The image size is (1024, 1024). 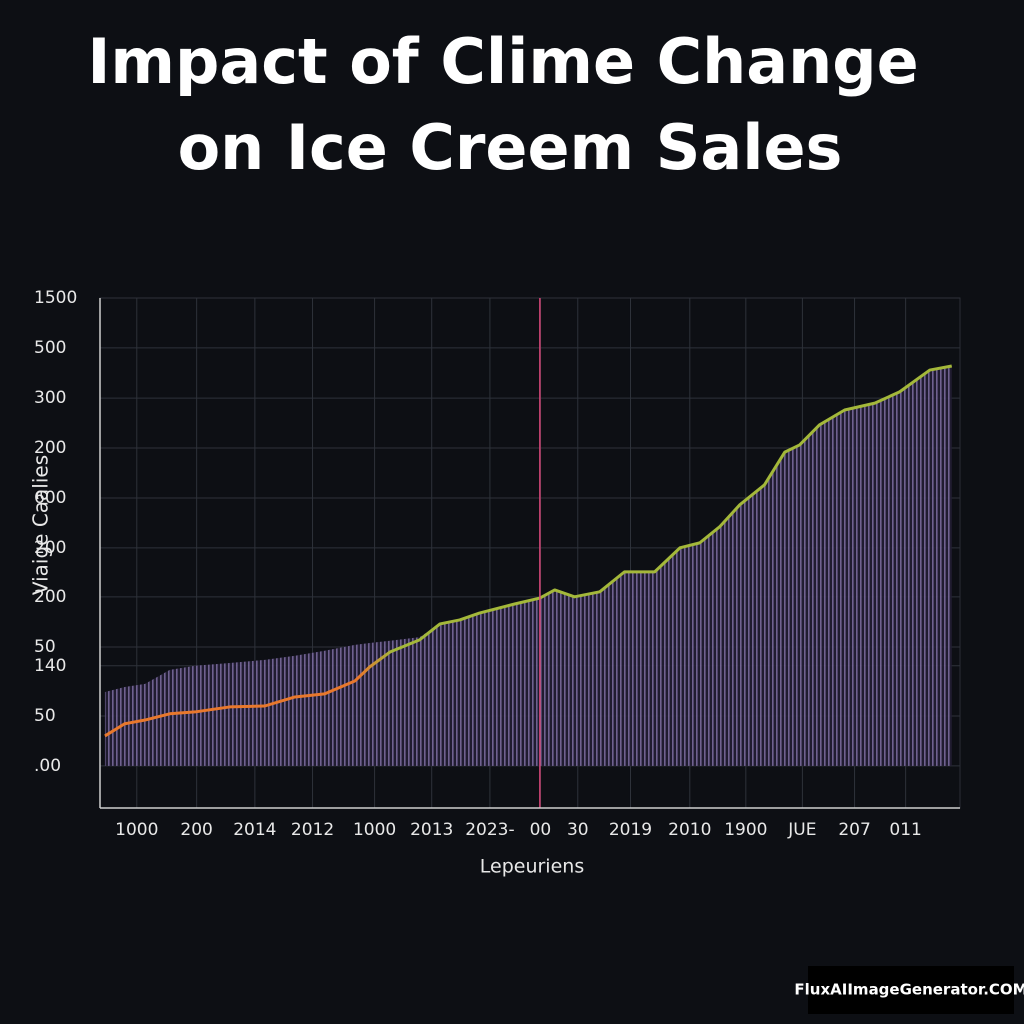 I want to click on x-tick-label: 2013, so click(x=431, y=830).